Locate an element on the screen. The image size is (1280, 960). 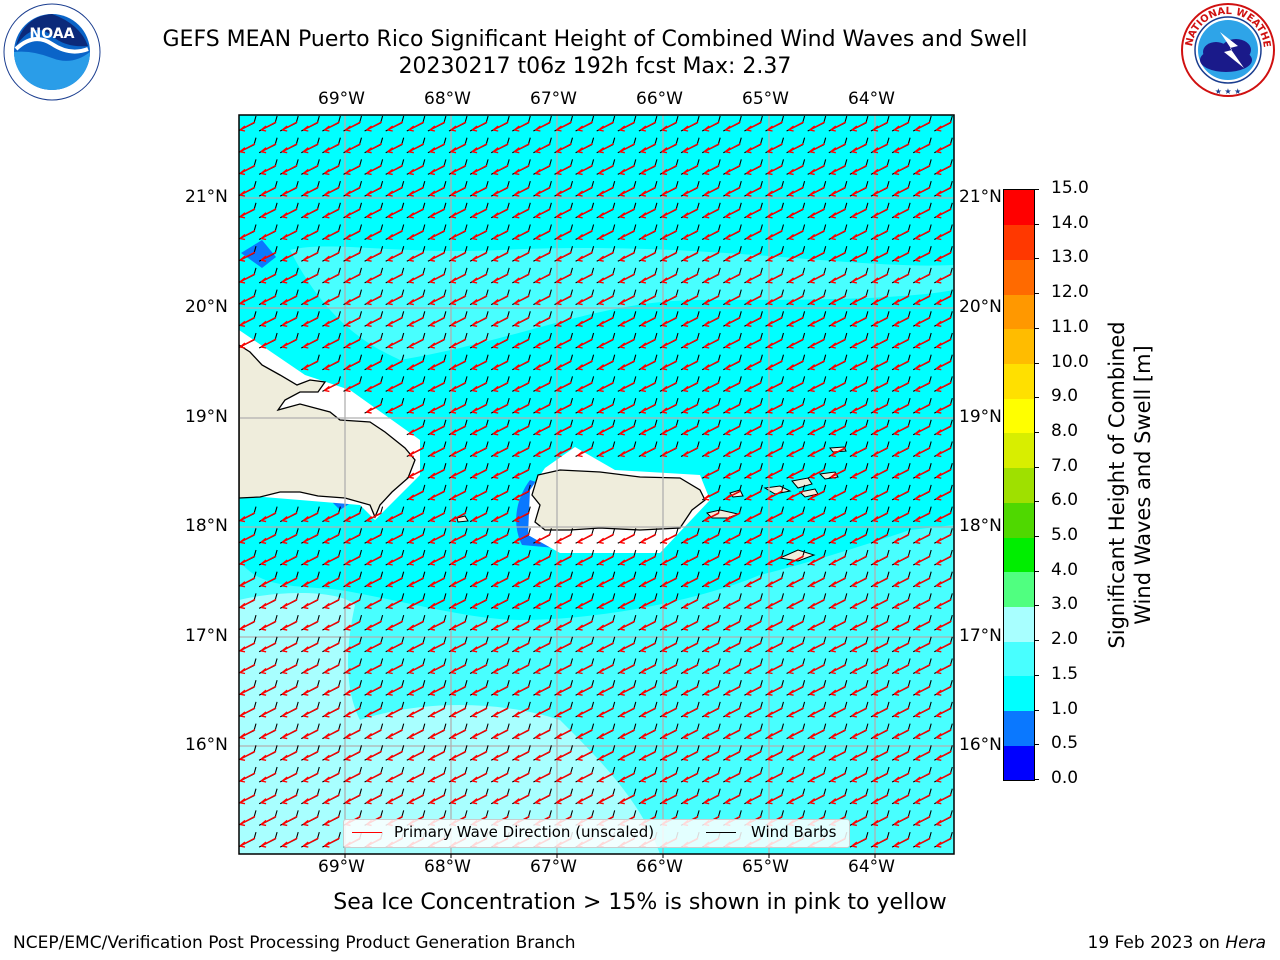
lon-label-top-69w: 69°W is located at coordinates (341, 99).